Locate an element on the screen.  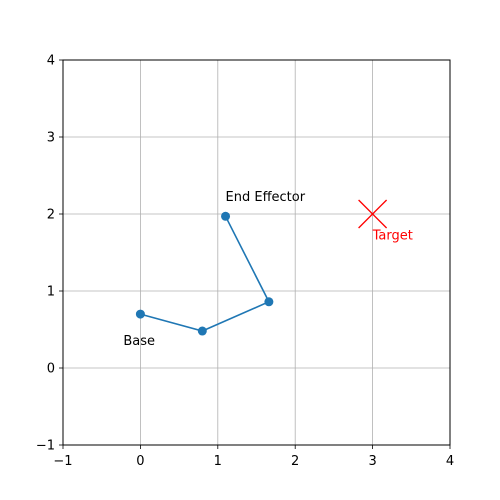
annotation-end-effector: End Effector is located at coordinates (266, 197).